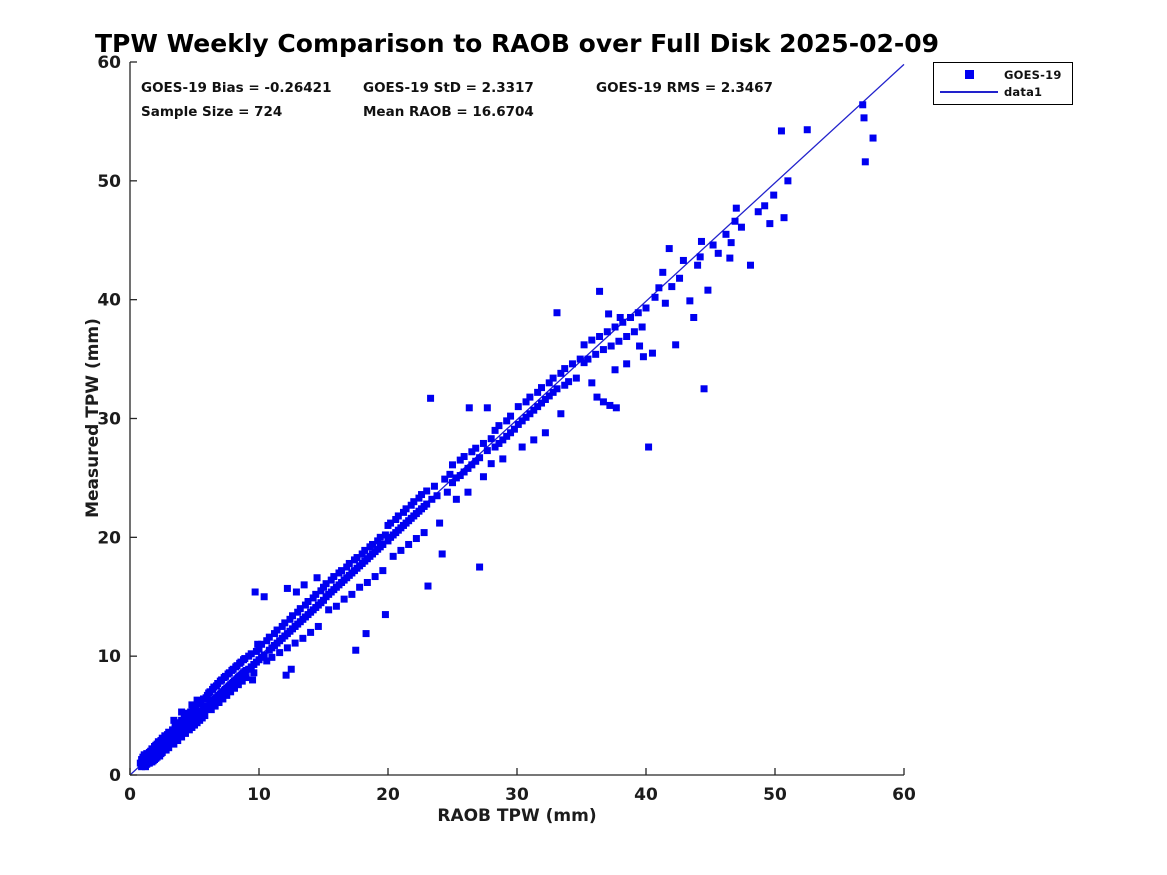 The image size is (1167, 875). Describe the element at coordinates (969, 74) in the screenshot. I see `scatter-marker-icon` at that location.